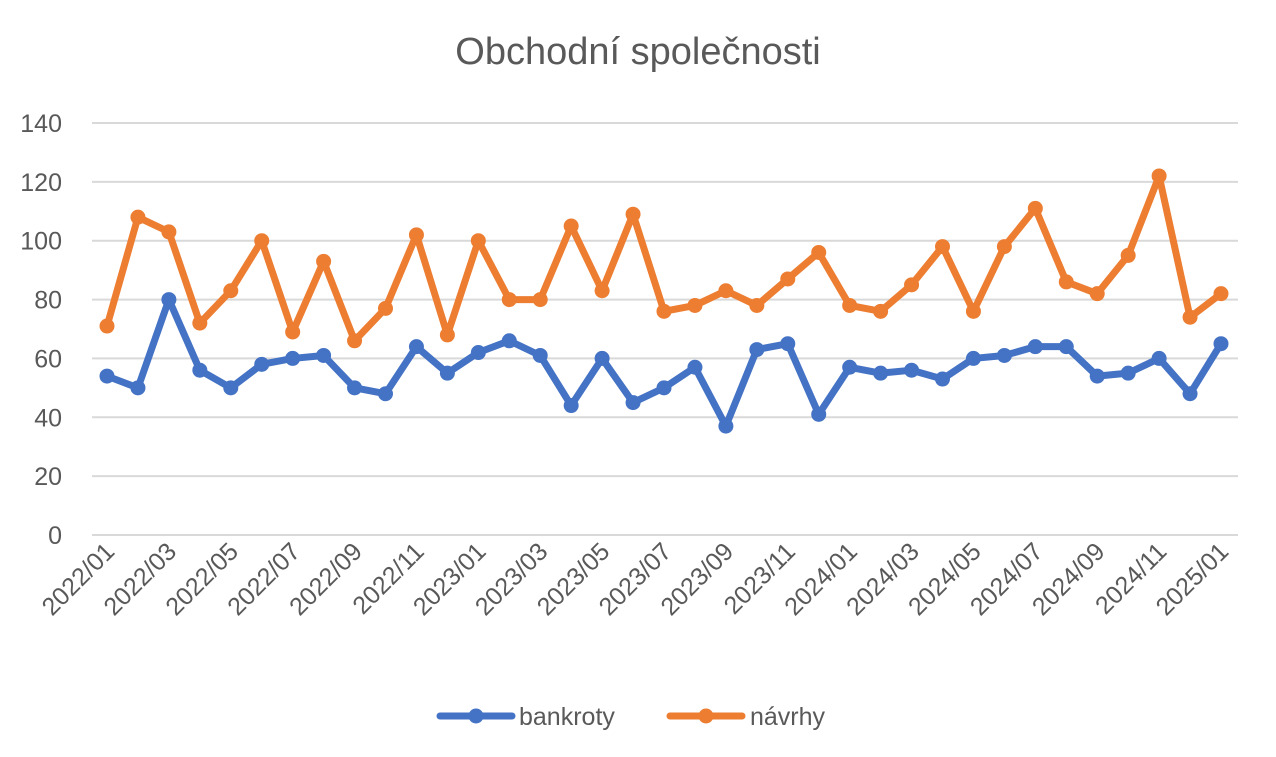  Describe the element at coordinates (746, 717) in the screenshot. I see `legend-item-návrhy: návrhy` at that location.